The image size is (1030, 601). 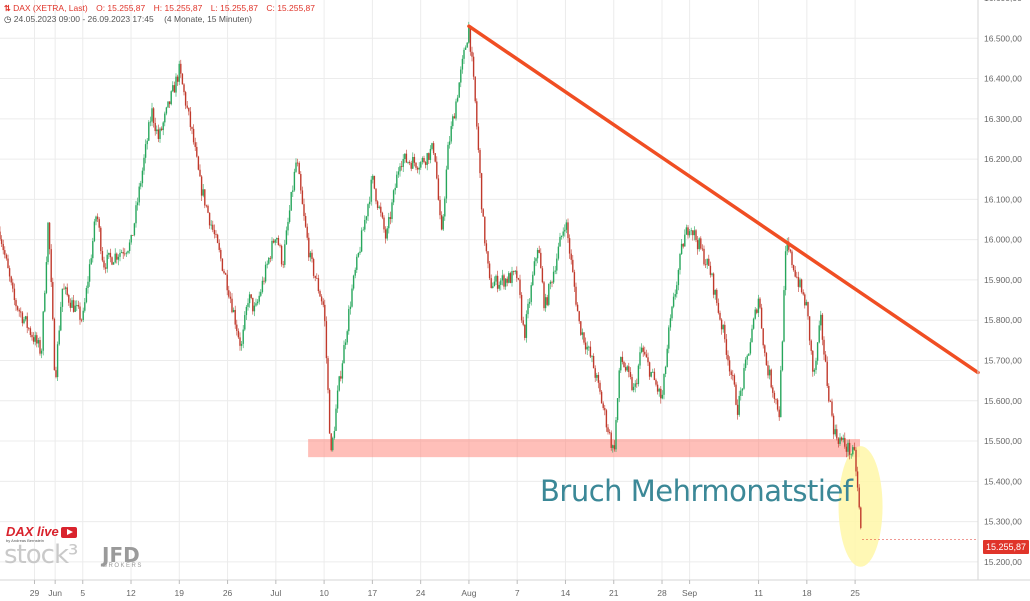 What do you see at coordinates (373, 593) in the screenshot?
I see `x-tick-label: 17` at bounding box center [373, 593].